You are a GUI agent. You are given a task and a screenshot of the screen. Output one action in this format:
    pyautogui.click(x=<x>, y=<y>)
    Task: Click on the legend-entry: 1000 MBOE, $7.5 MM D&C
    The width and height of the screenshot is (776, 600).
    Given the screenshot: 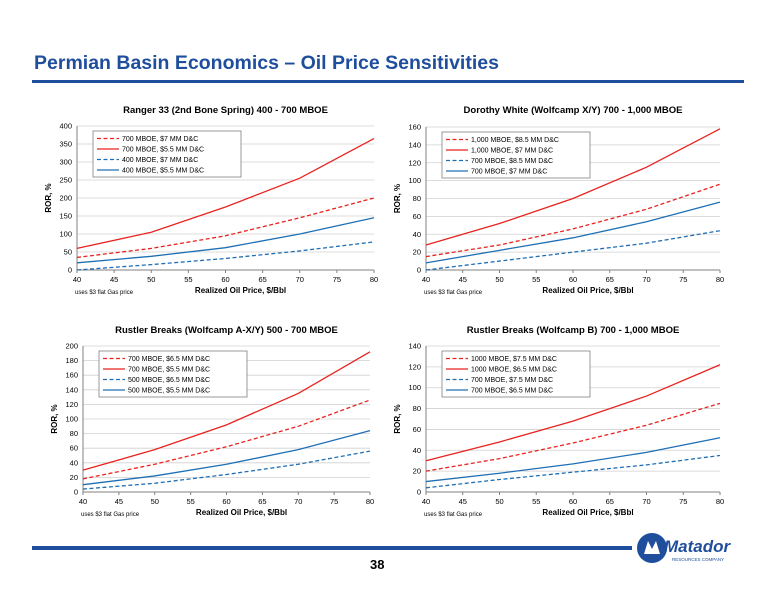 What is the action you would take?
    pyautogui.click(x=514, y=359)
    